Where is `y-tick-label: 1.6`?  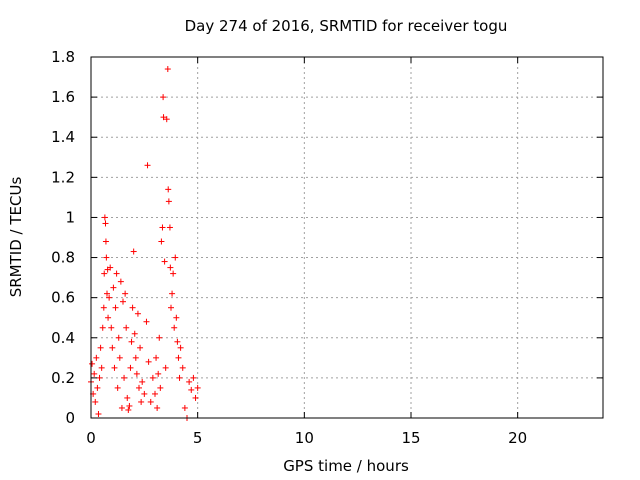
y-tick-label: 1.6 is located at coordinates (63, 97).